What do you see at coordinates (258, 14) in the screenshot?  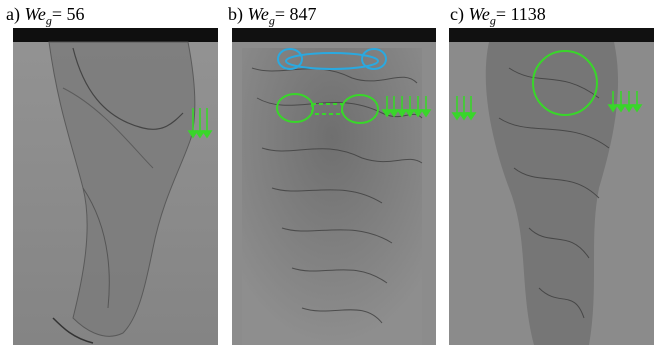 I see `panel-b-symbol: We` at bounding box center [258, 14].